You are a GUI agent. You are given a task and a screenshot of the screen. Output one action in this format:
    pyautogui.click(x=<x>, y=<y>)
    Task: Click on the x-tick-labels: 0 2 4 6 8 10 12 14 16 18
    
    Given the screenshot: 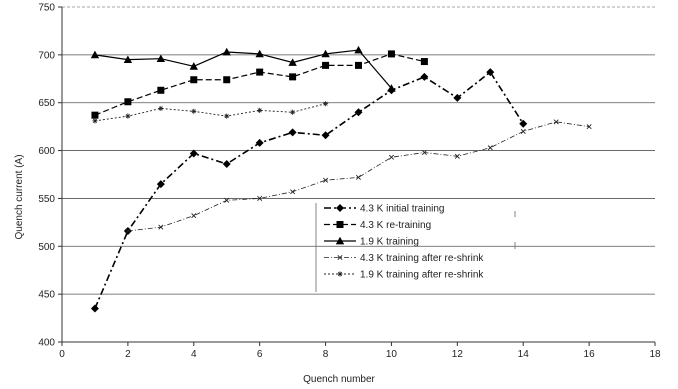 What is the action you would take?
    pyautogui.click(x=360, y=351)
    